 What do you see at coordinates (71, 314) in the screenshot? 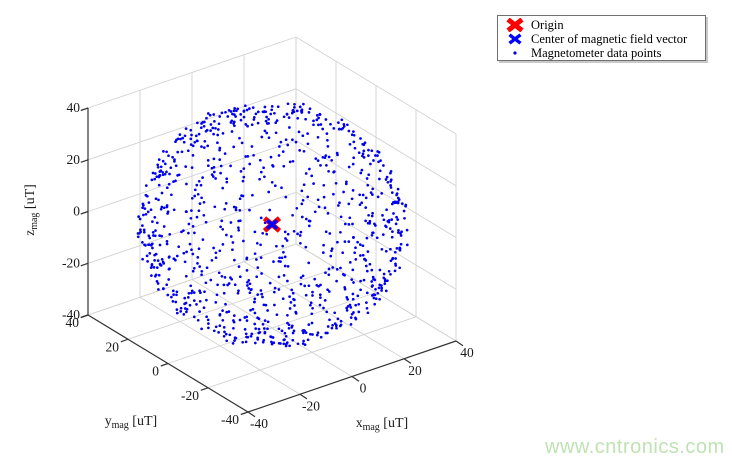
I see `z-tick-label: -40` at bounding box center [71, 314].